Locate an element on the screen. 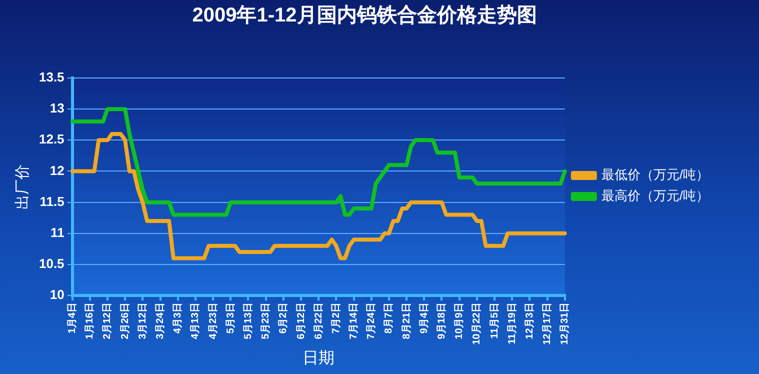 The width and height of the screenshot is (759, 374). y-tick-label: 13 is located at coordinates (57, 108).